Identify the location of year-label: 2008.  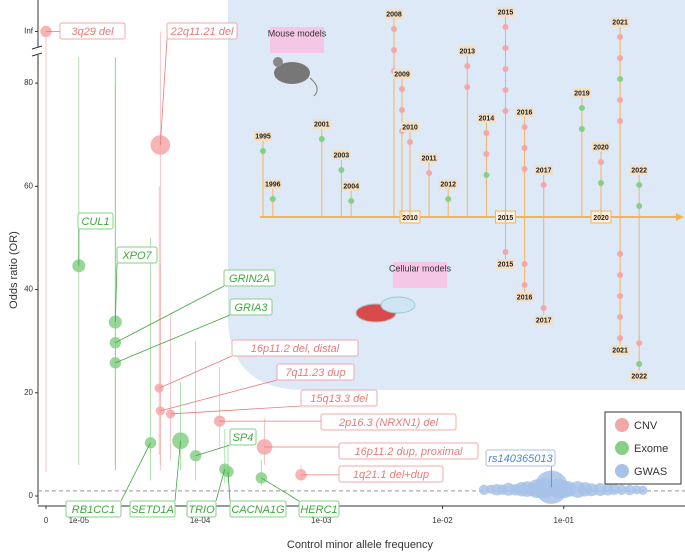
(394, 14).